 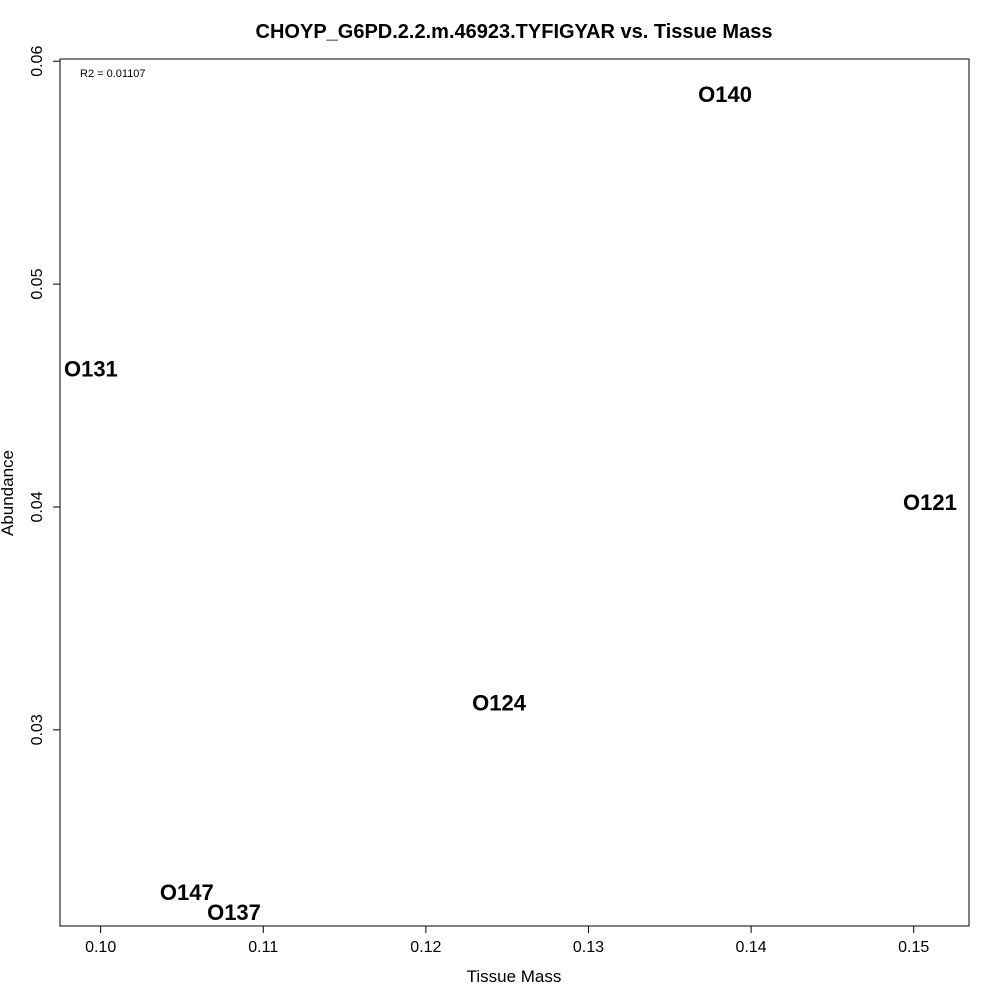 What do you see at coordinates (499, 703) in the screenshot?
I see `point-label-o124: O124` at bounding box center [499, 703].